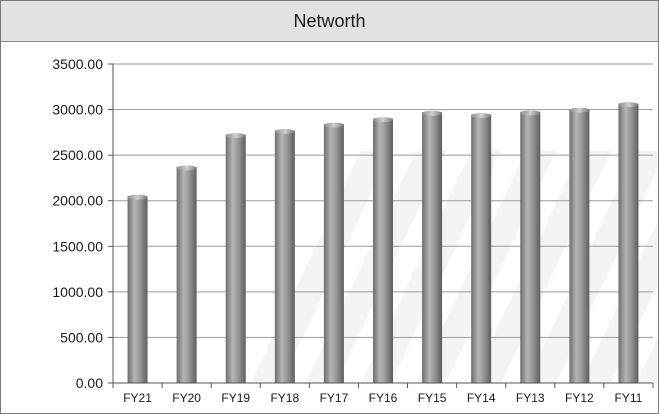 The width and height of the screenshot is (659, 414). What do you see at coordinates (432, 398) in the screenshot?
I see `x-tick-label: FY15` at bounding box center [432, 398].